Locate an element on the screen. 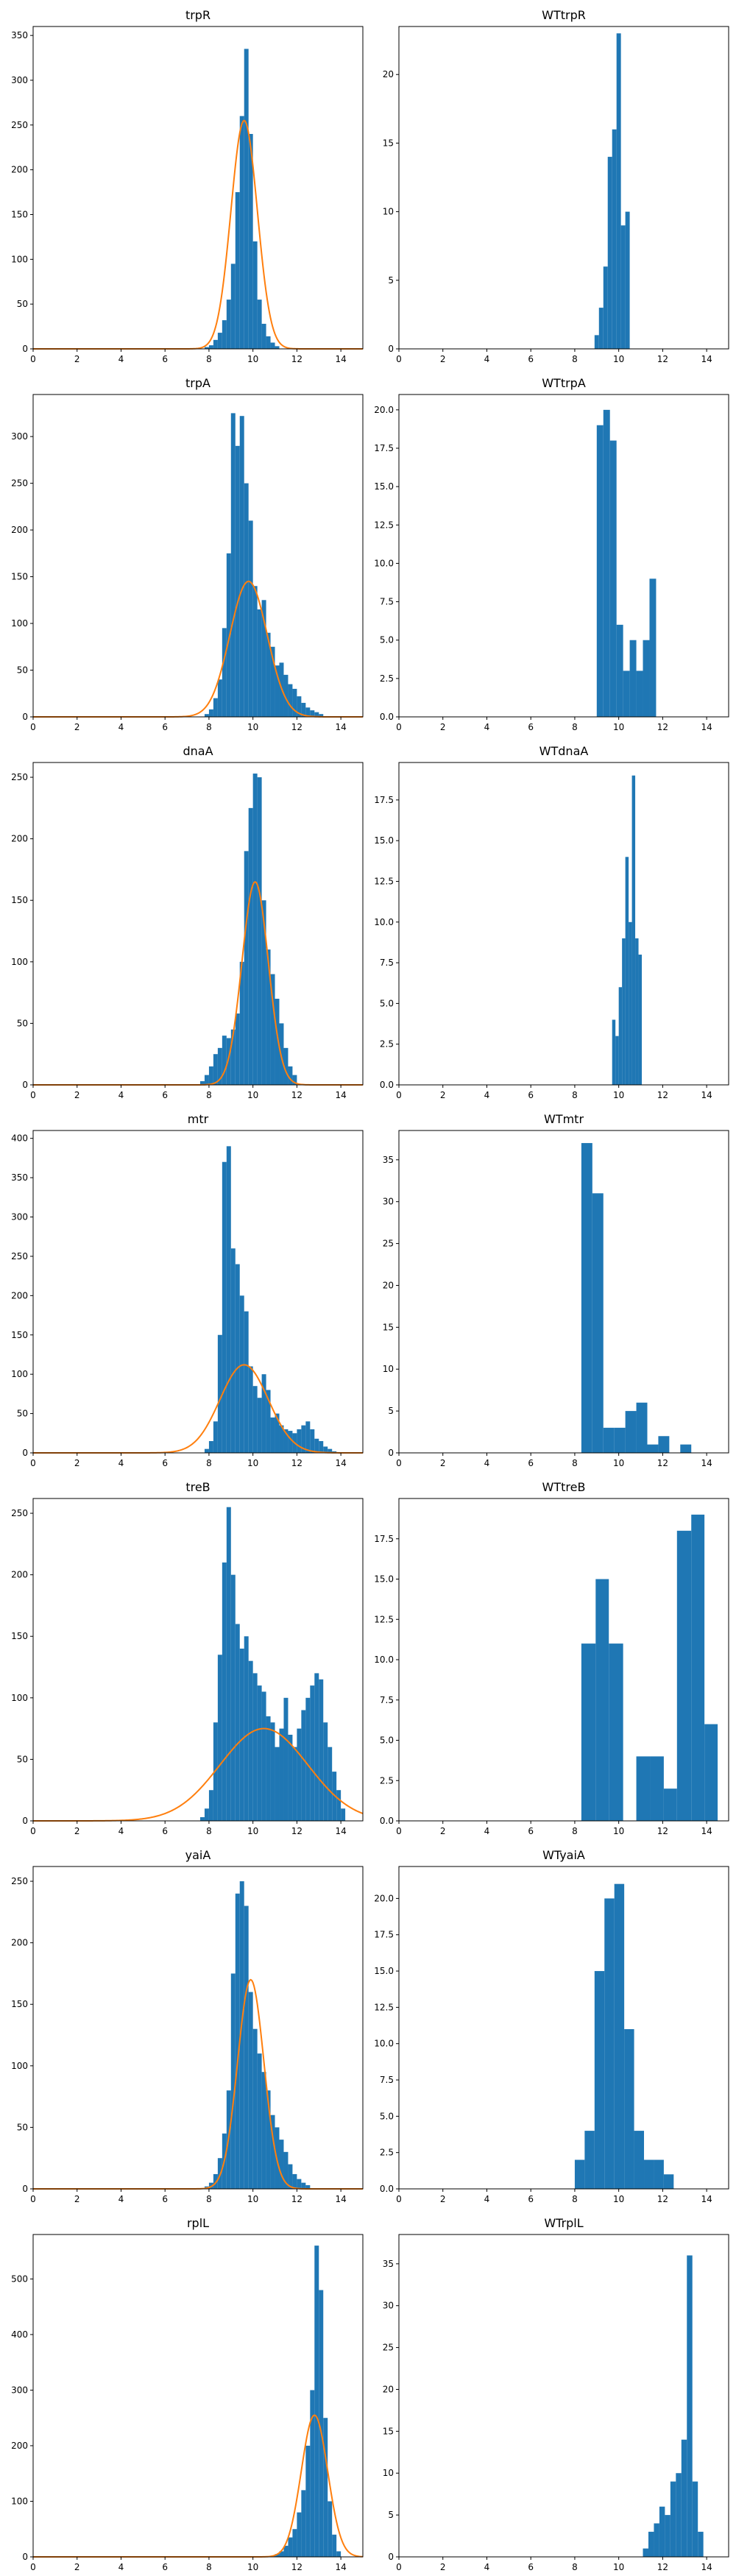  histogram-panel-yaiA: yaiA 0 2 4 6 8 10 12 14 0 50 100 150 200 250 is located at coordinates (187, 2026).